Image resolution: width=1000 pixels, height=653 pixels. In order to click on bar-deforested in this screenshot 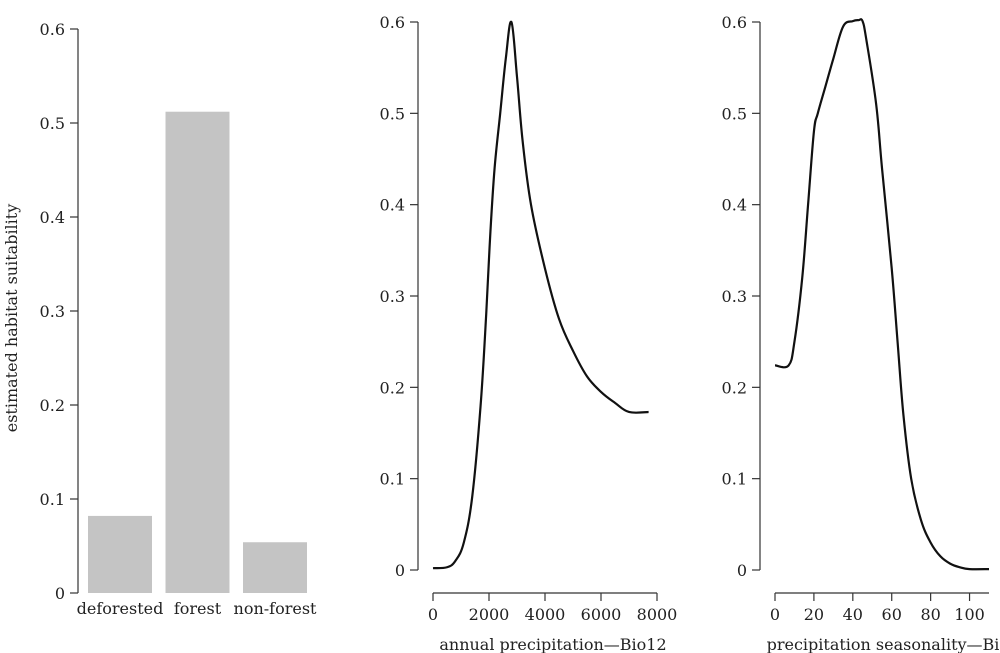, I will do `click(120, 554)`.